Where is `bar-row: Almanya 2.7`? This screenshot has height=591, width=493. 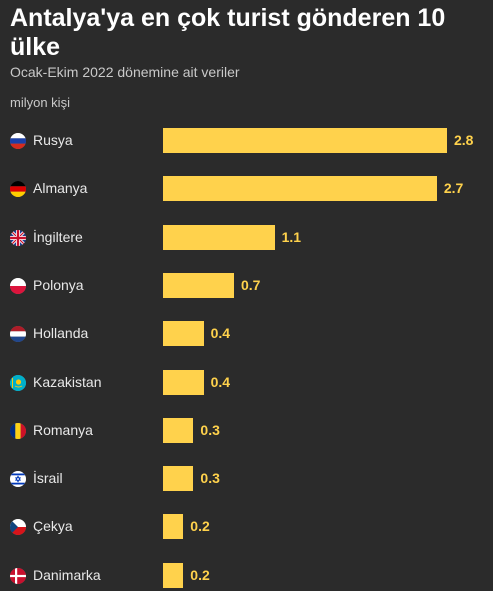 bar-row: Almanya 2.7 is located at coordinates (246, 189).